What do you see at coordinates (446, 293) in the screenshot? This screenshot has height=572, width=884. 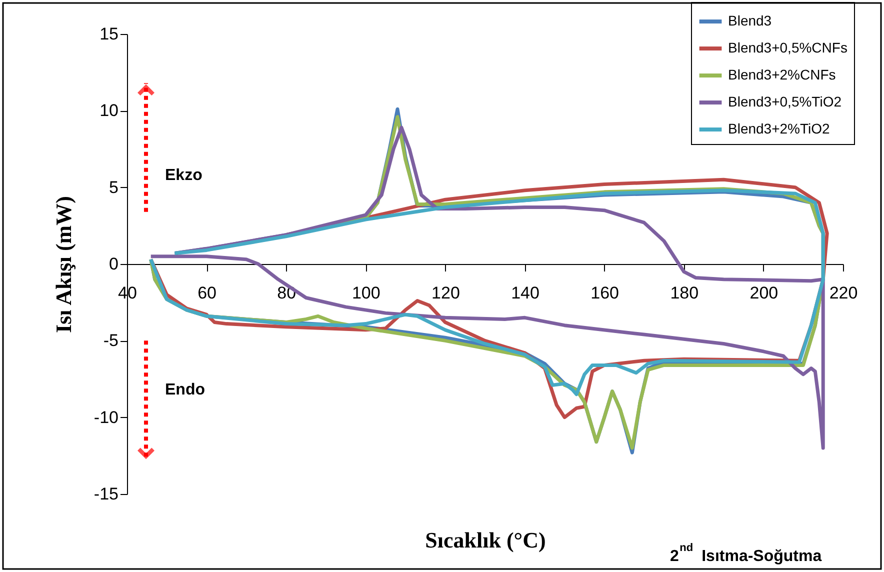 I see `x-tick-label: 120` at bounding box center [446, 293].